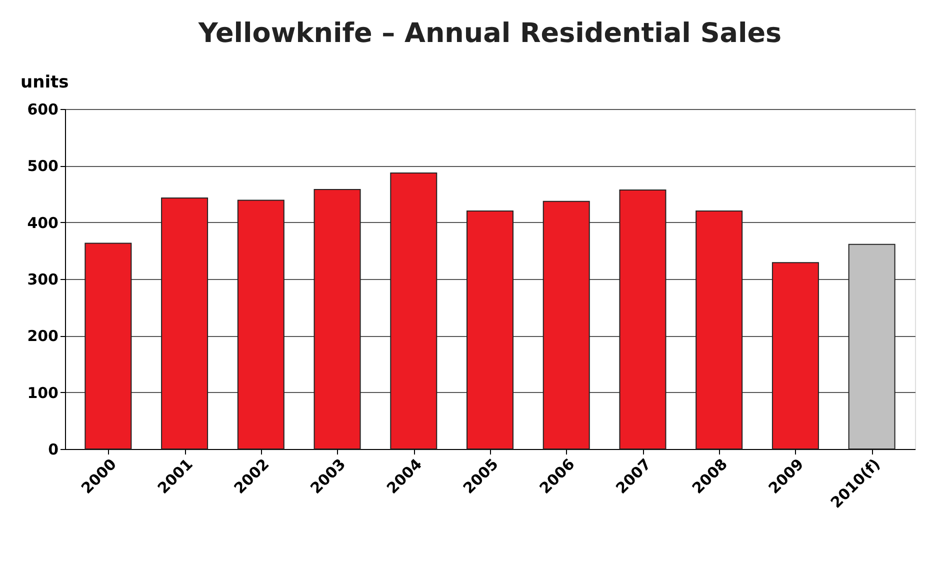 The image size is (941, 579). I want to click on y-tick-label: 300, so click(42, 279).